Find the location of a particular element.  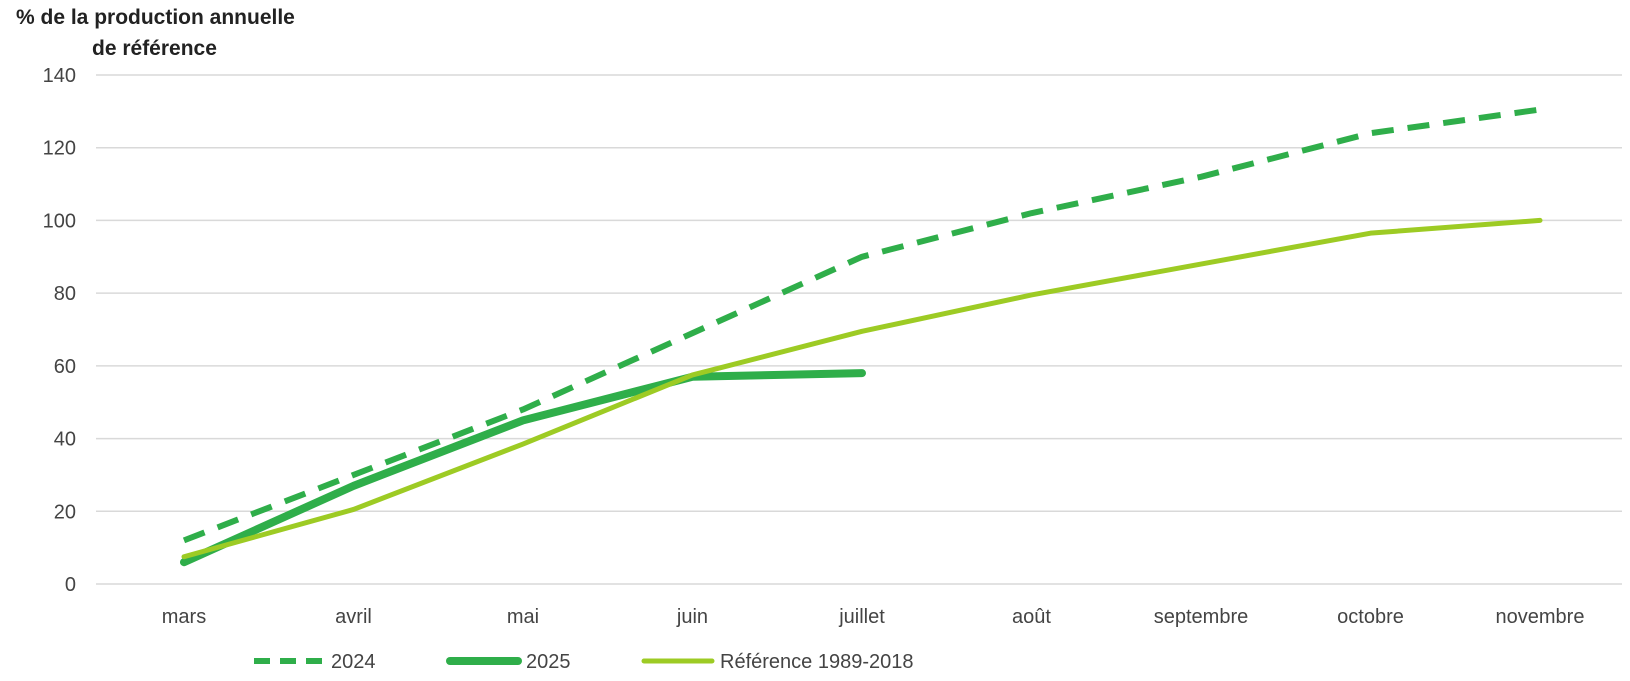

y-tick-label: 40 is located at coordinates (65, 440).